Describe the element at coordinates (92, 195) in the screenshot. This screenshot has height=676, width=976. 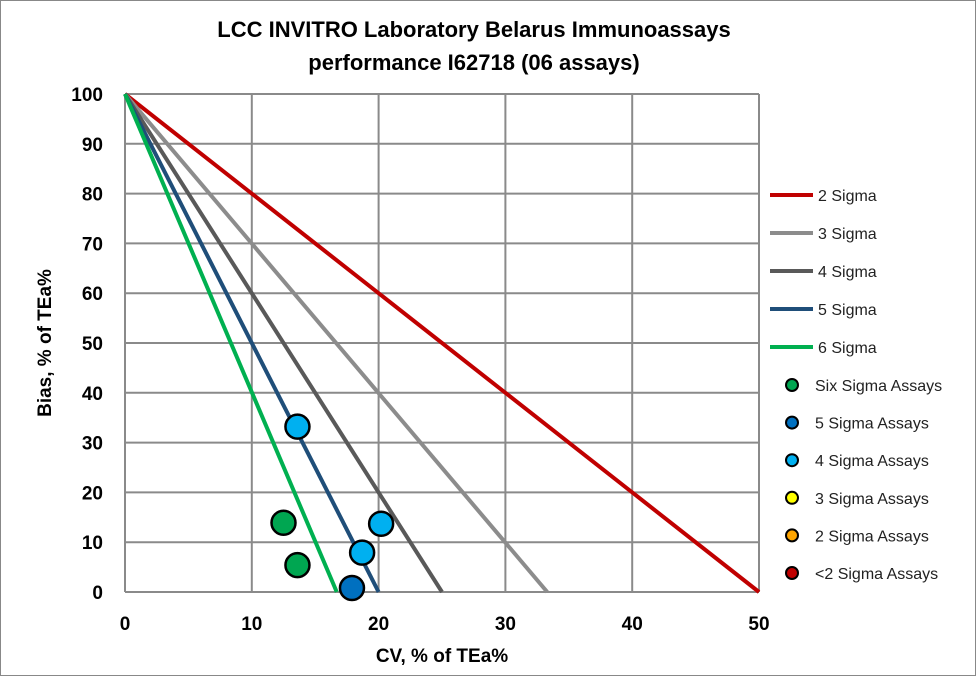
I see `y-tick-label: 80` at that location.